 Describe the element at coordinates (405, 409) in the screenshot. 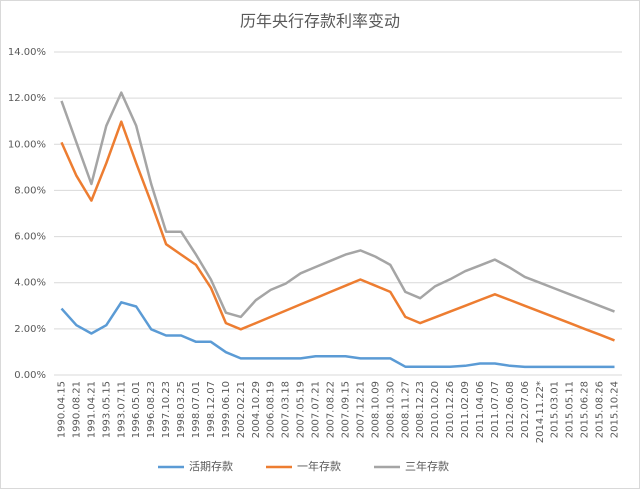

I see `x-tick-label: 2008.11.27` at that location.